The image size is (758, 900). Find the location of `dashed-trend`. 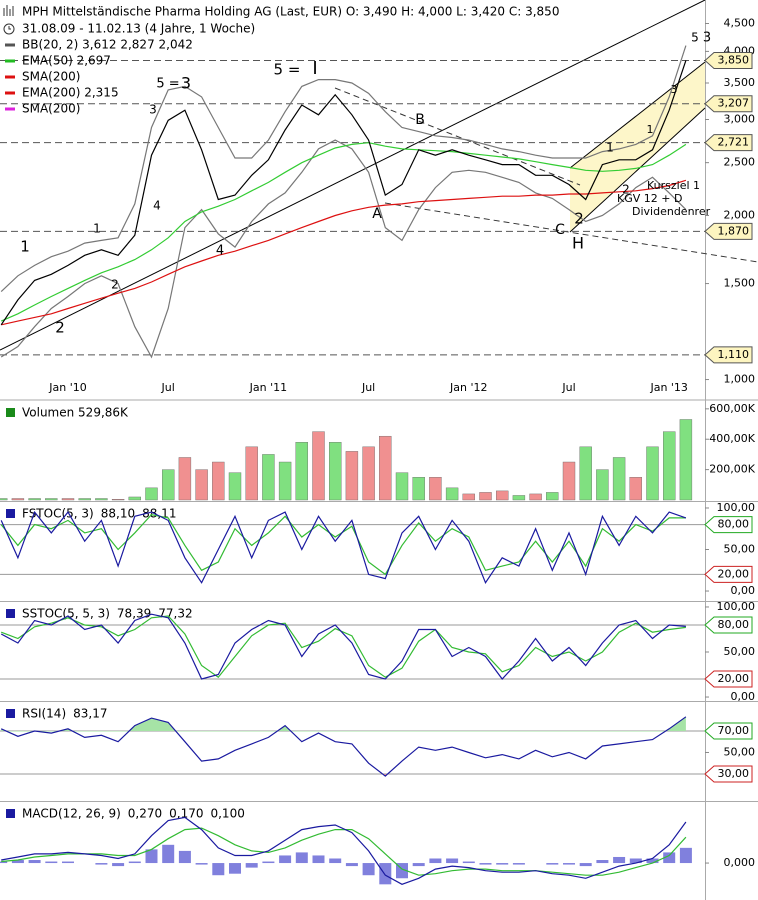

dashed-trend is located at coordinates (571, 232).